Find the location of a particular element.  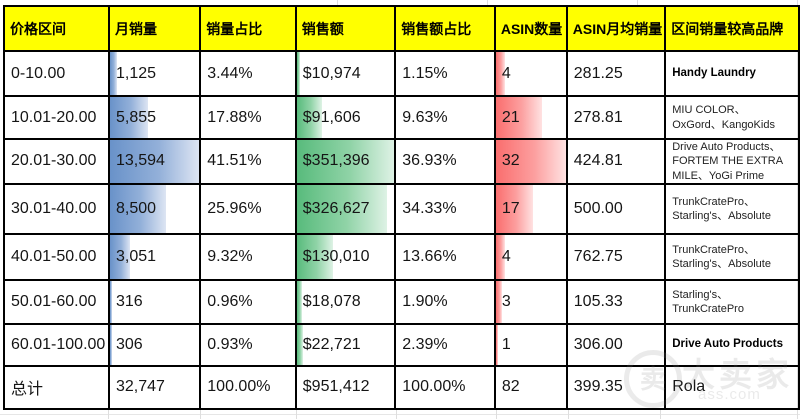

cell-top-brands: Starling's、TrunkCratePro is located at coordinates (732, 301).